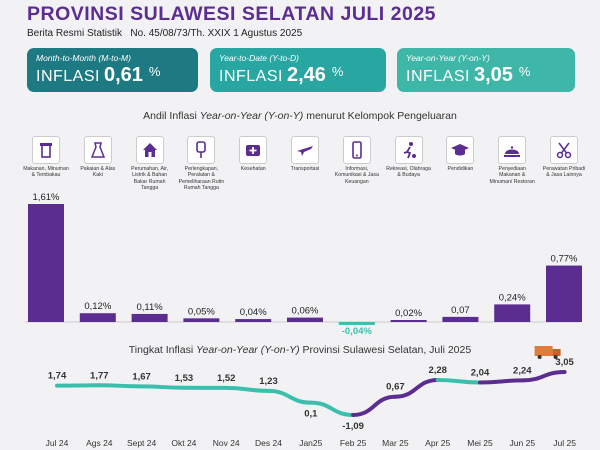  Describe the element at coordinates (448, 58) in the screenshot. I see `card-caption: Year-on-Year (Y-on-Y)` at that location.